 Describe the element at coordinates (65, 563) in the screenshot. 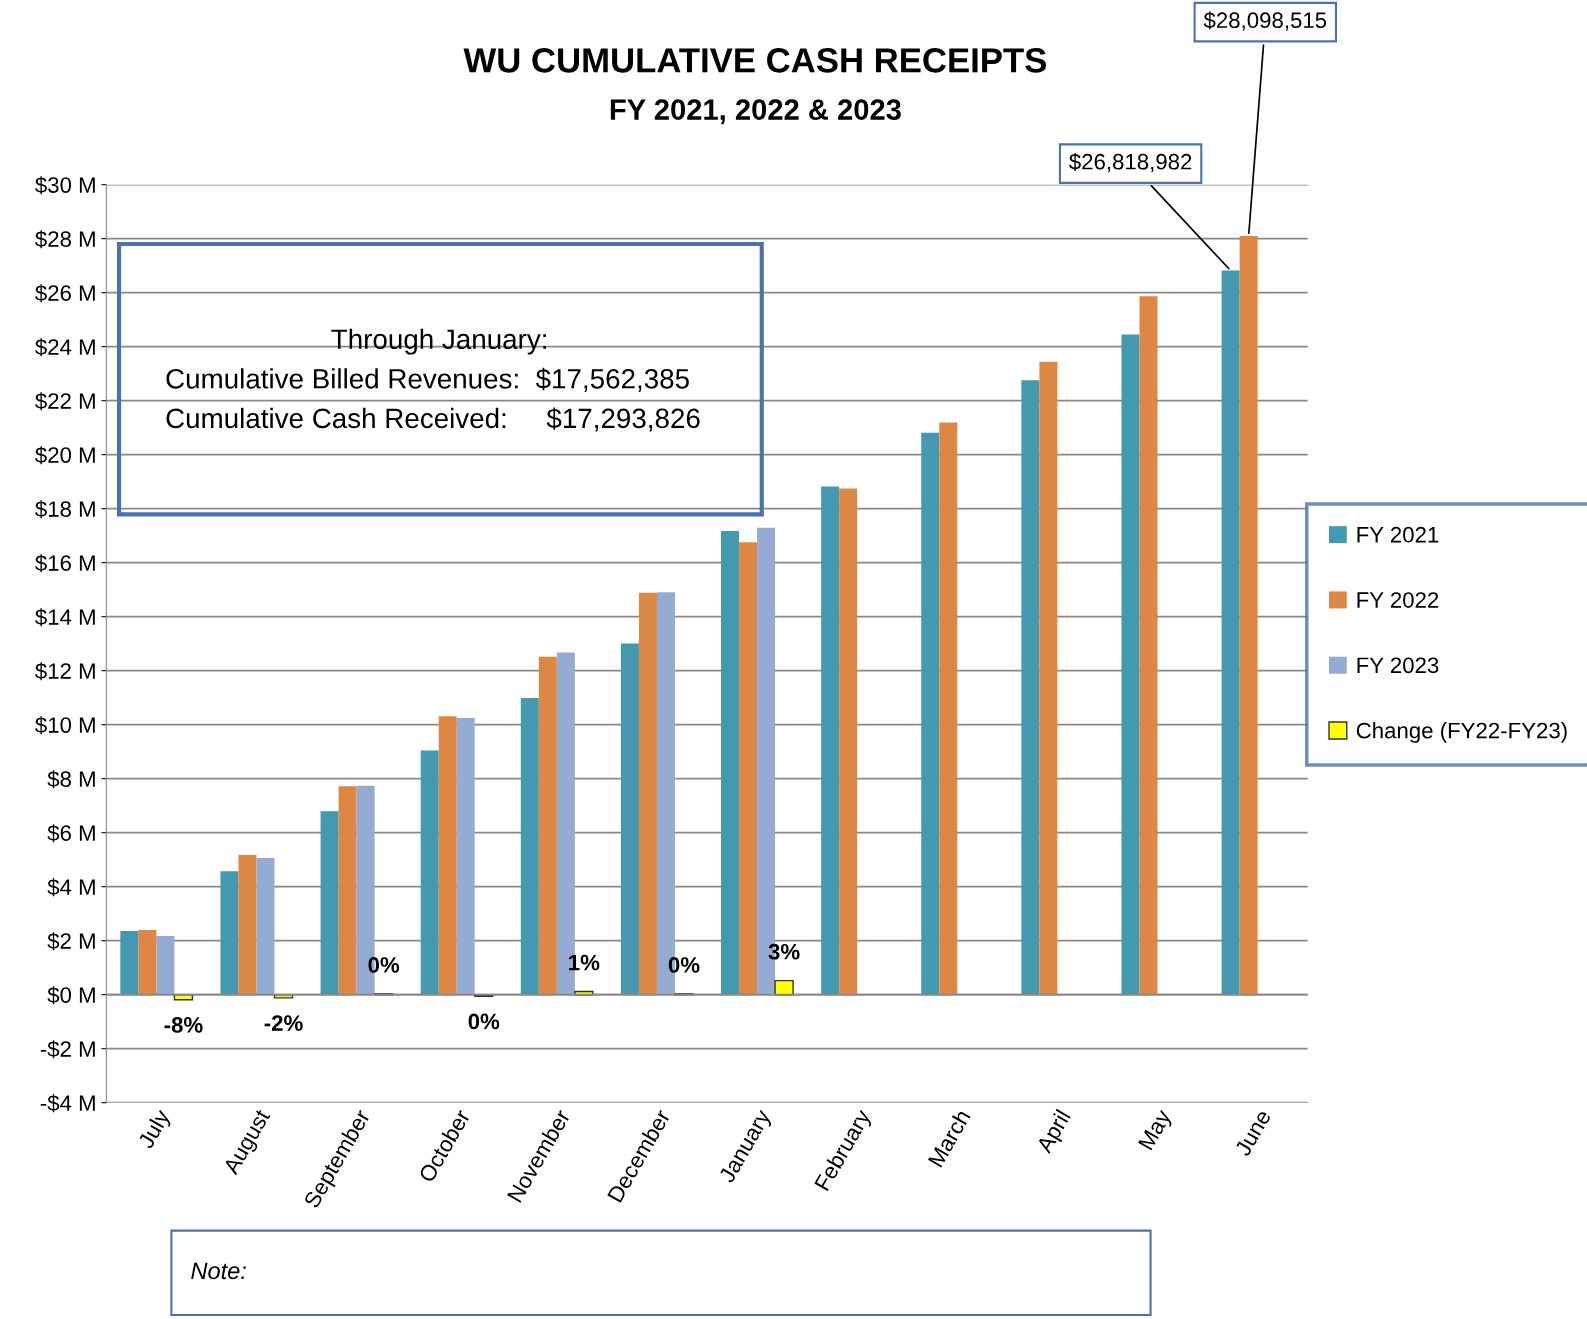

I see `y-tick-label: $16 M` at that location.